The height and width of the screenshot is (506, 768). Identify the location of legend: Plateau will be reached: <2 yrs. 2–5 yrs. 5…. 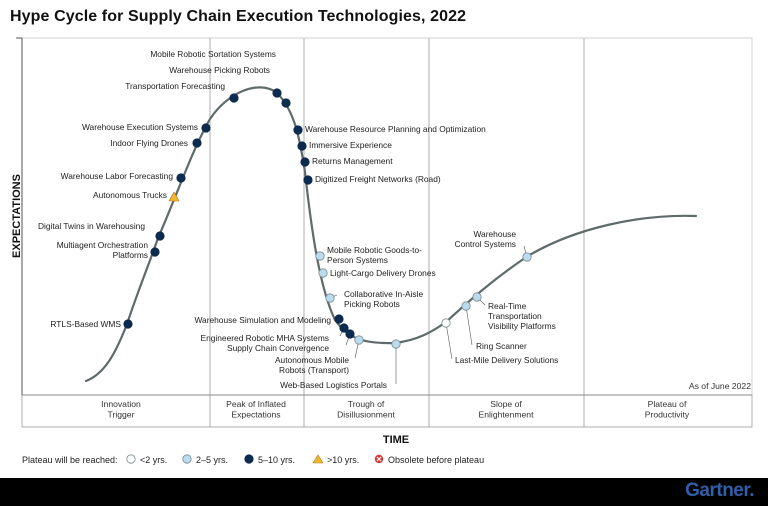
(253, 459).